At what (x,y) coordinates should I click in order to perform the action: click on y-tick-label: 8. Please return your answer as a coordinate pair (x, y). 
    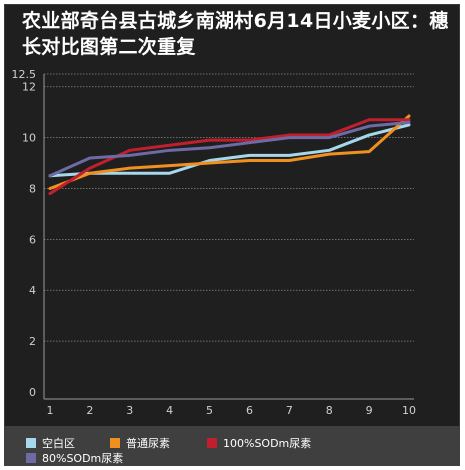
    Looking at the image, I should click on (32, 188).